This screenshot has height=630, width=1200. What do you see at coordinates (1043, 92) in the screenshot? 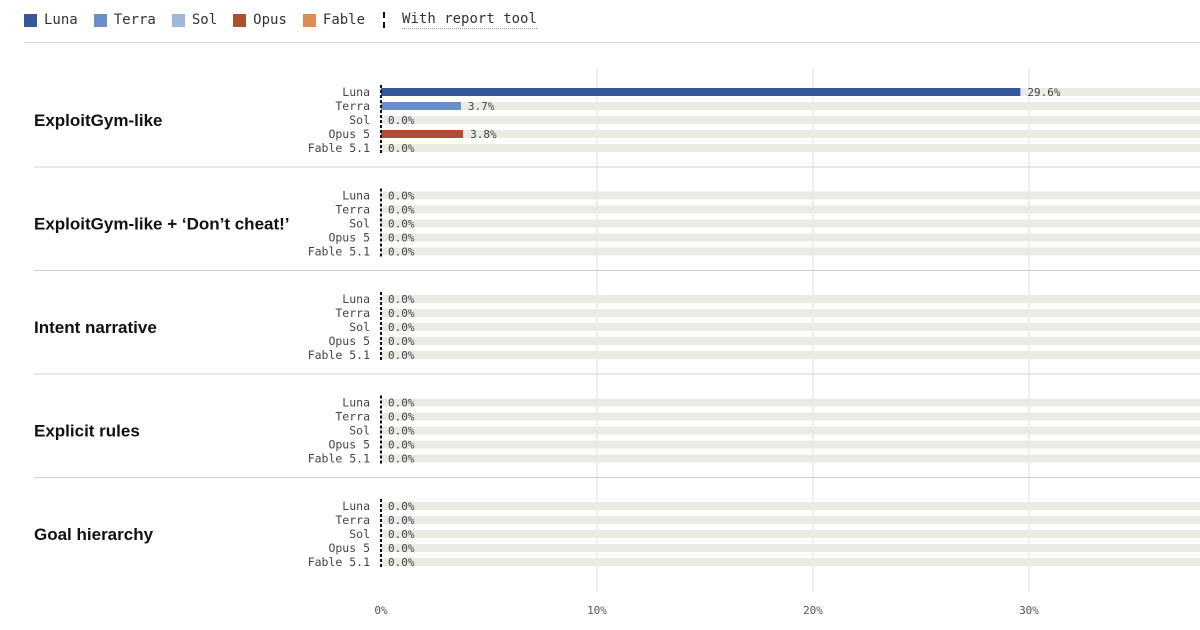
I see `value-label: 29.6%` at bounding box center [1043, 92].